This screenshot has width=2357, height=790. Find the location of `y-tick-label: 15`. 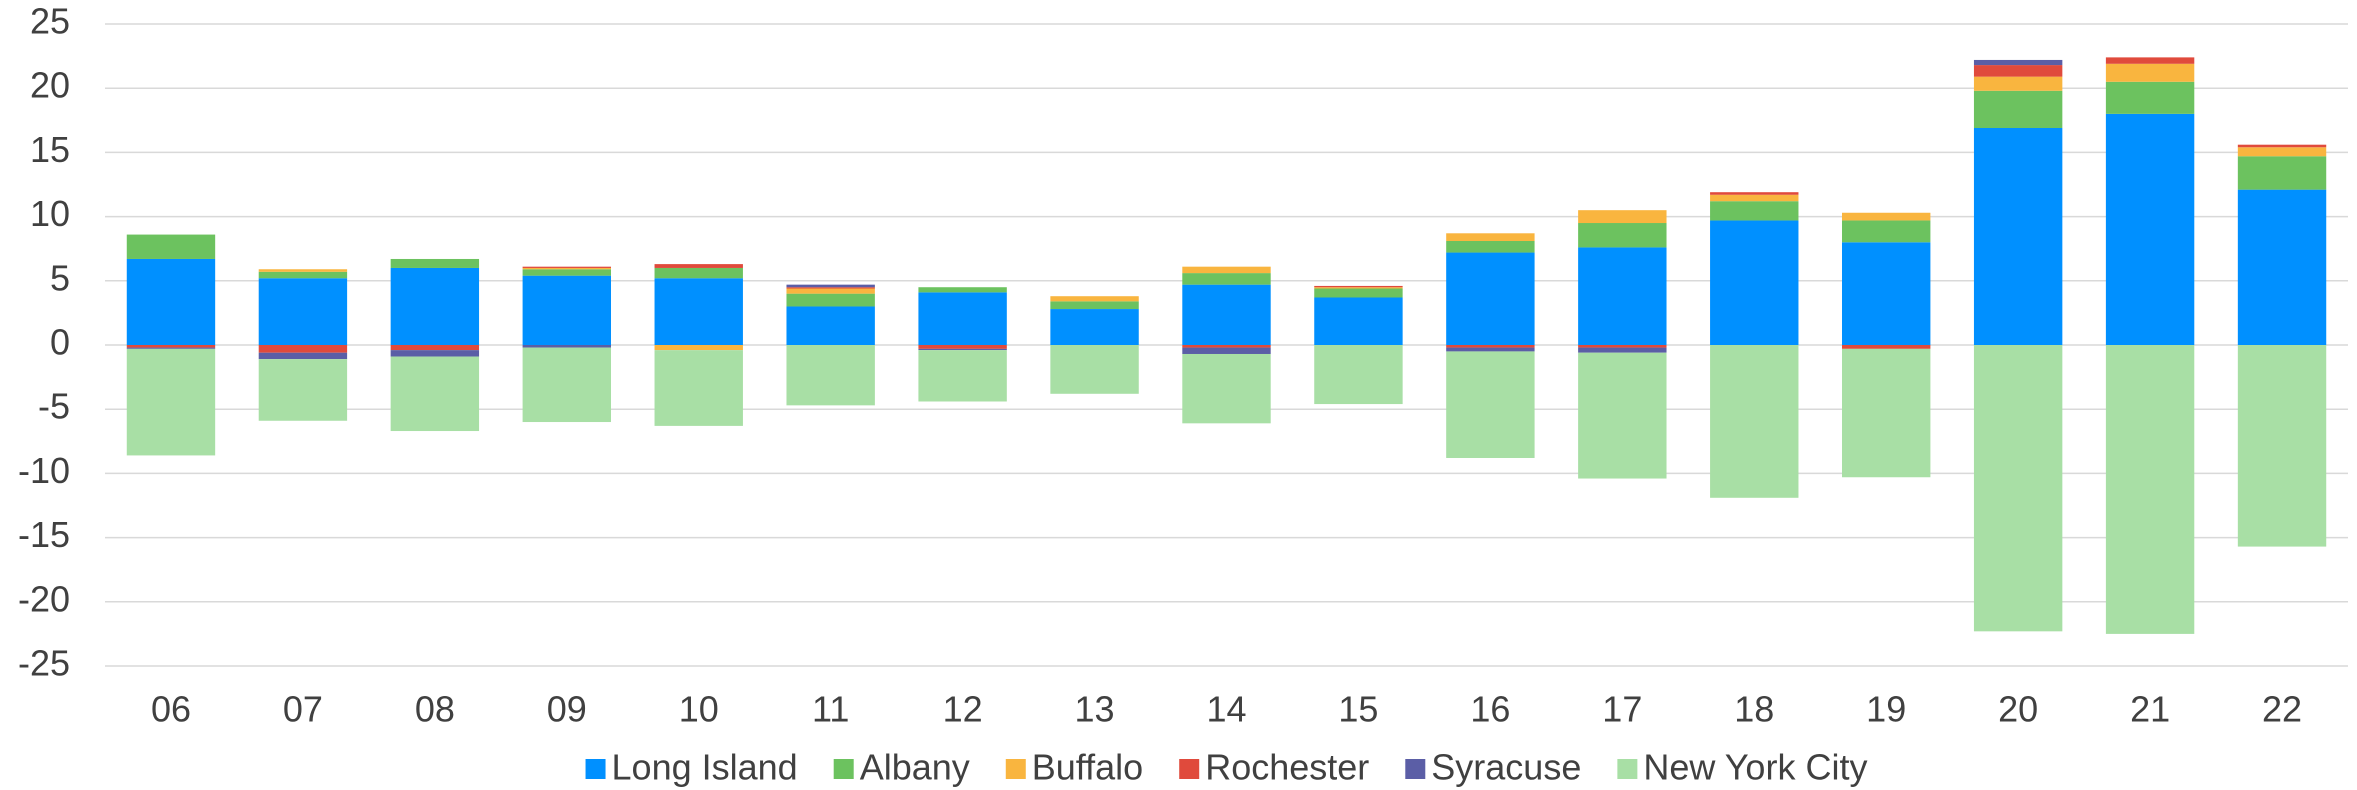

y-tick-label: 15 is located at coordinates (50, 149).